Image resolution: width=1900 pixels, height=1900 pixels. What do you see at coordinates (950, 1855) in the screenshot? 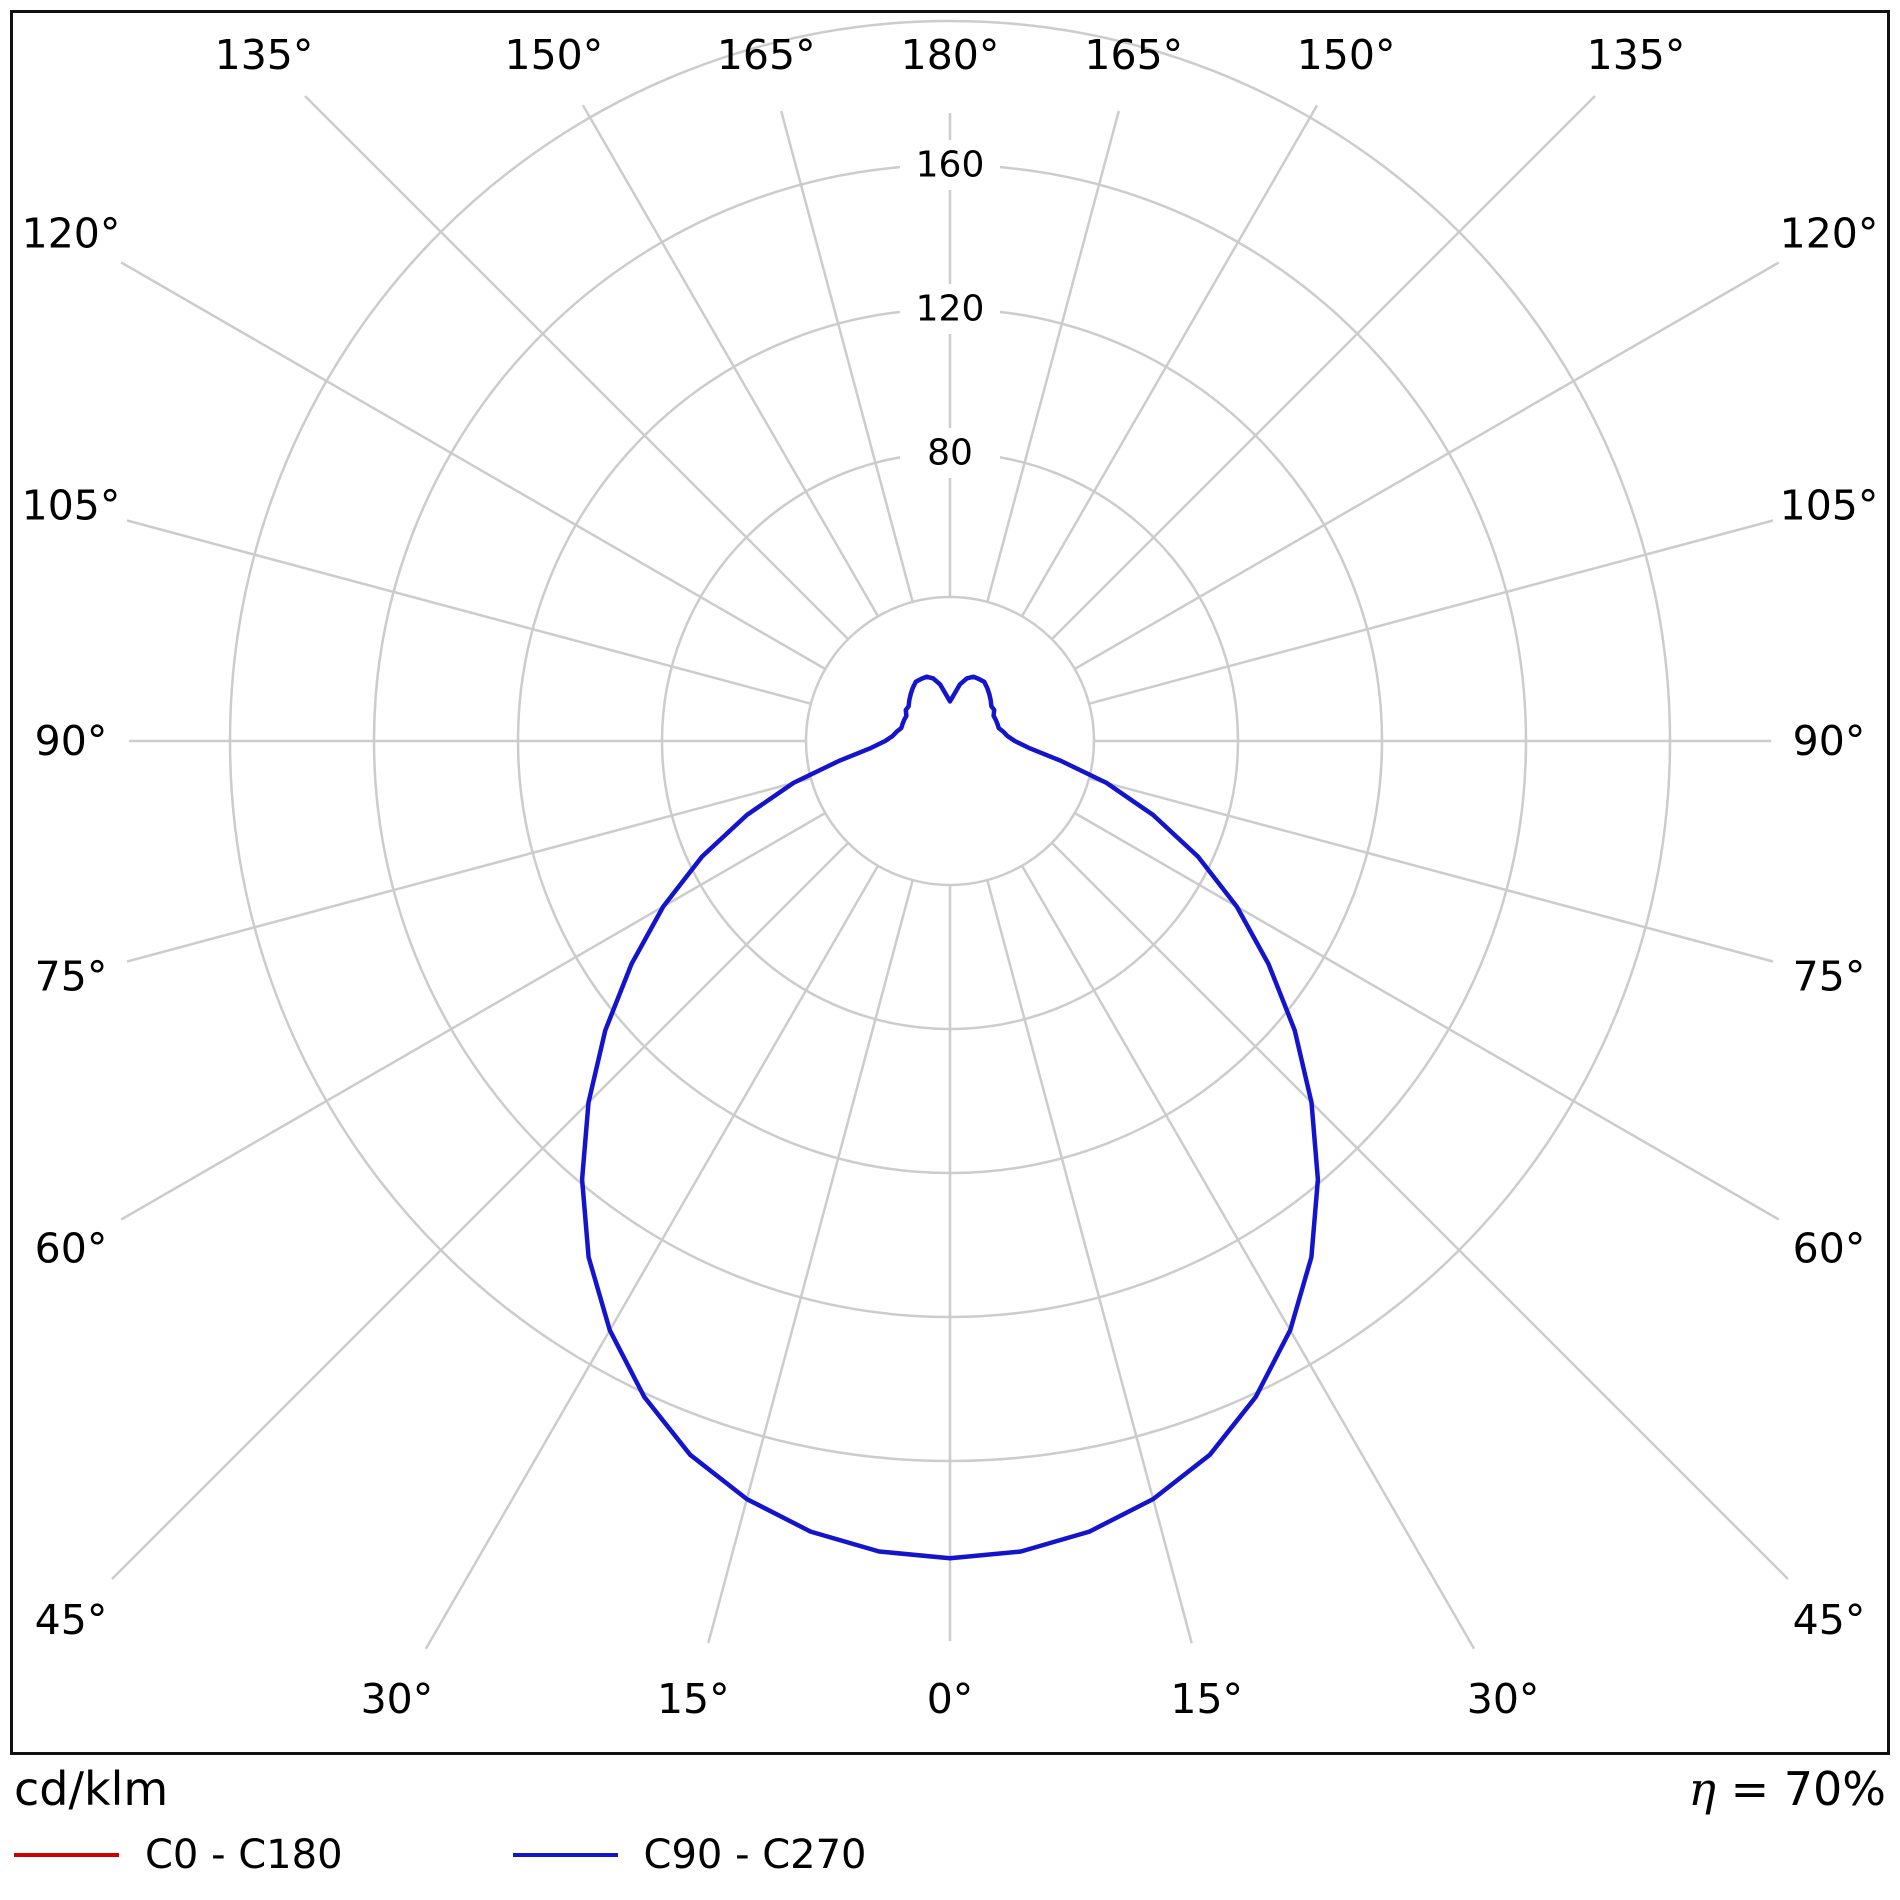
I see `legend: C0 - C180 C90 - C270` at bounding box center [950, 1855].